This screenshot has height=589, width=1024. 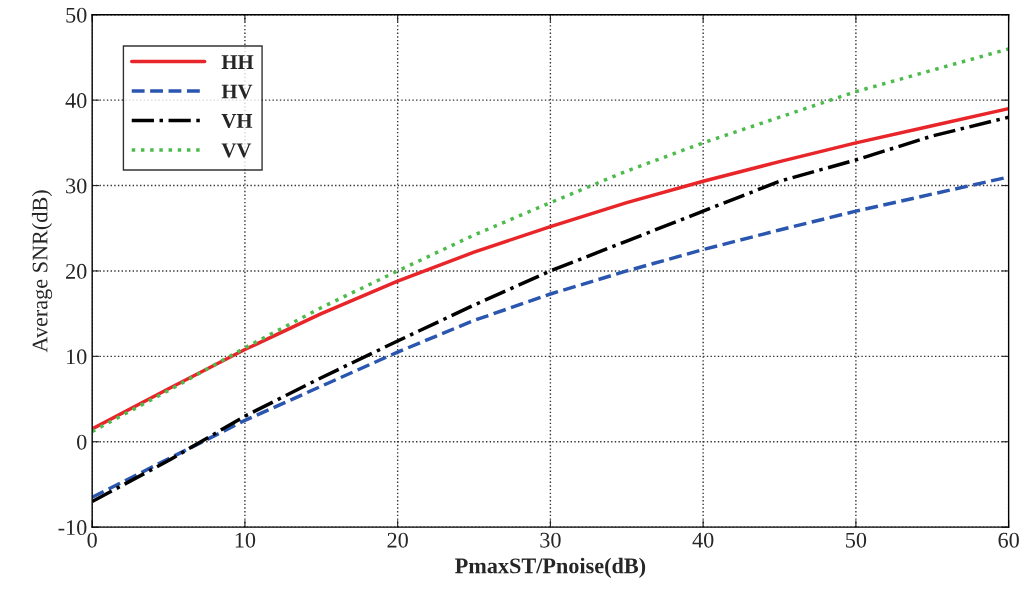 I want to click on y-tick-label: 50, so click(x=76, y=15).